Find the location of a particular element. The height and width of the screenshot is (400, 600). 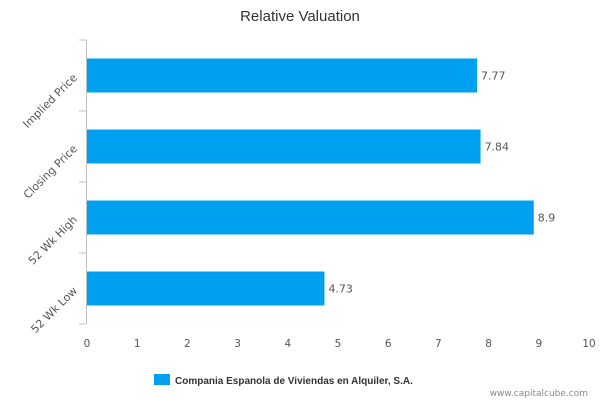

x-tick-label: 10 is located at coordinates (588, 344).